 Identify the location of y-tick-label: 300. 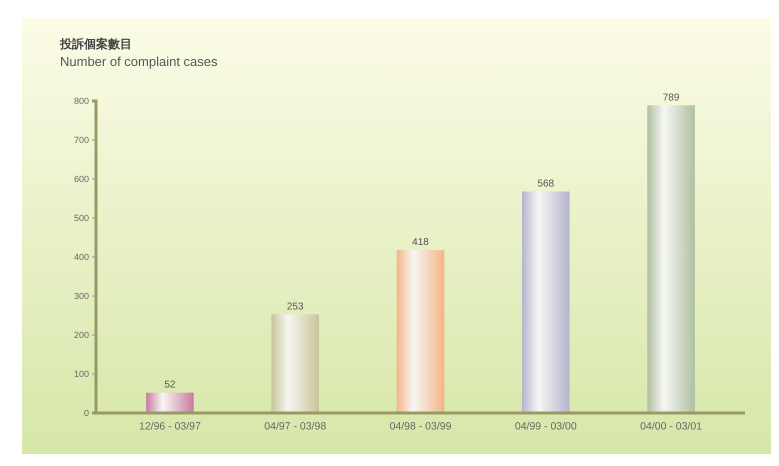
(81, 295).